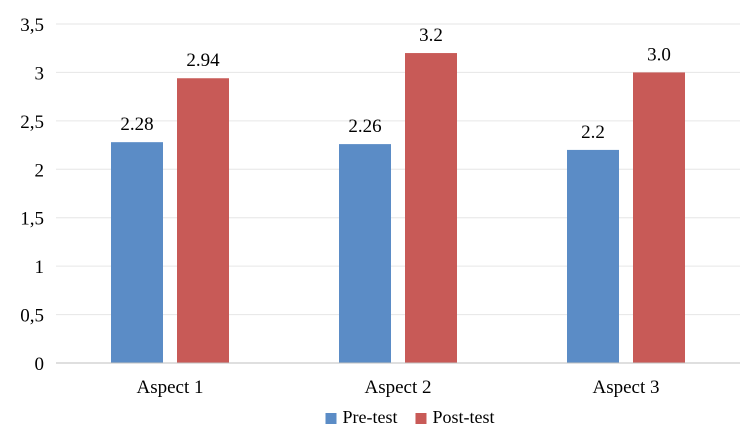 This screenshot has width=744, height=437. Describe the element at coordinates (40, 364) in the screenshot. I see `y-tick-label: 0` at that location.